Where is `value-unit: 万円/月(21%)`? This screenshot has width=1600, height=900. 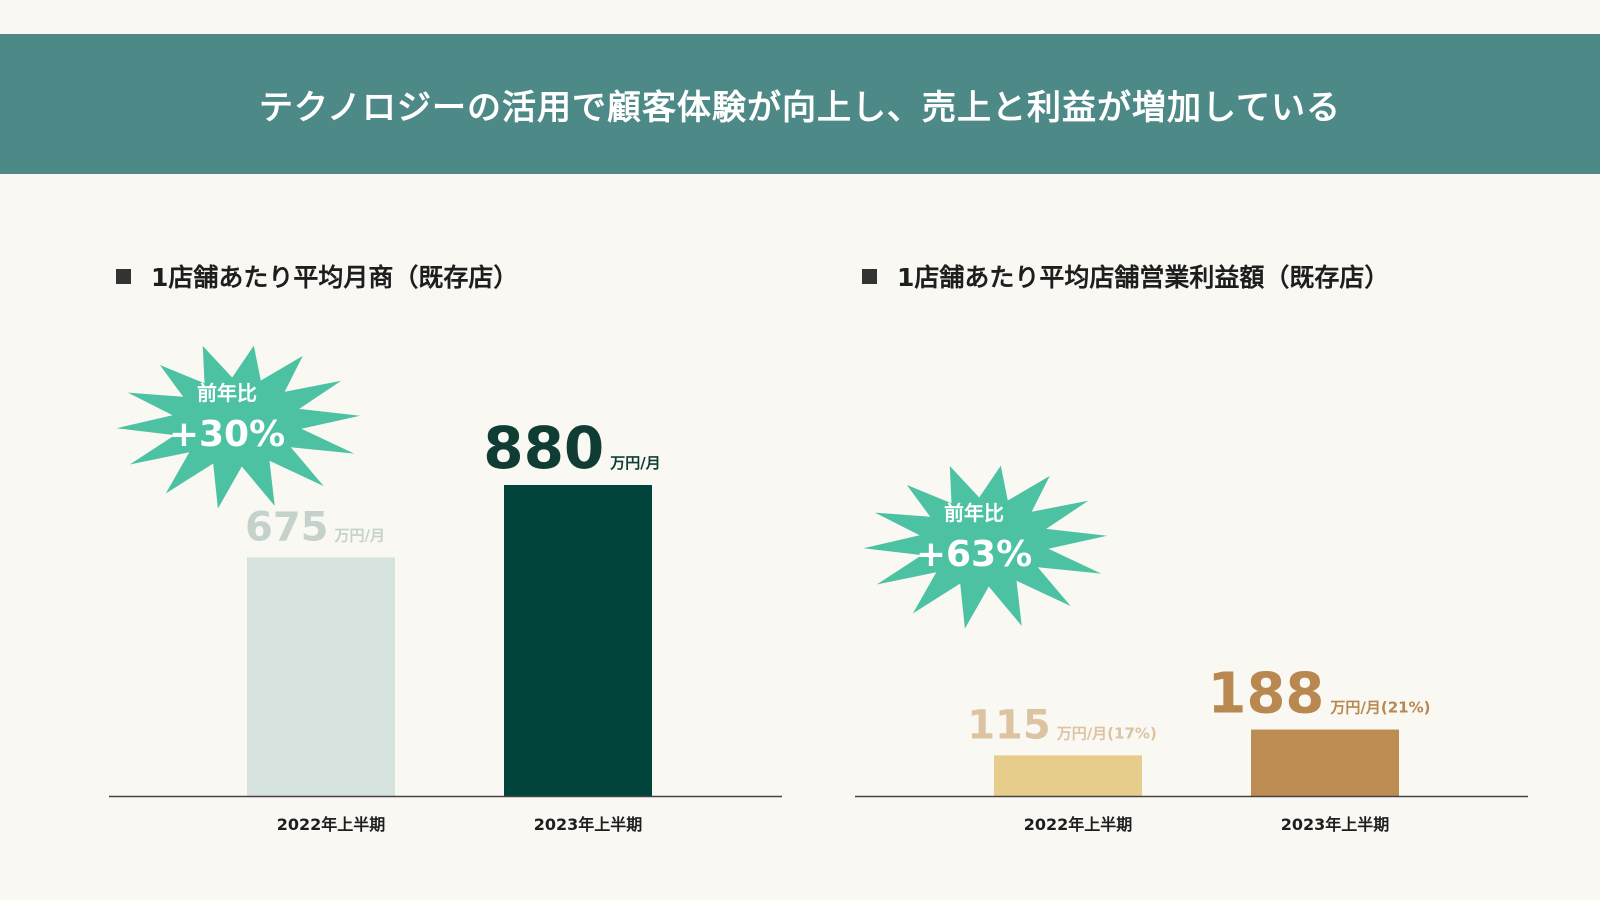
value-unit: 万円/月(21%) is located at coordinates (1379, 708).